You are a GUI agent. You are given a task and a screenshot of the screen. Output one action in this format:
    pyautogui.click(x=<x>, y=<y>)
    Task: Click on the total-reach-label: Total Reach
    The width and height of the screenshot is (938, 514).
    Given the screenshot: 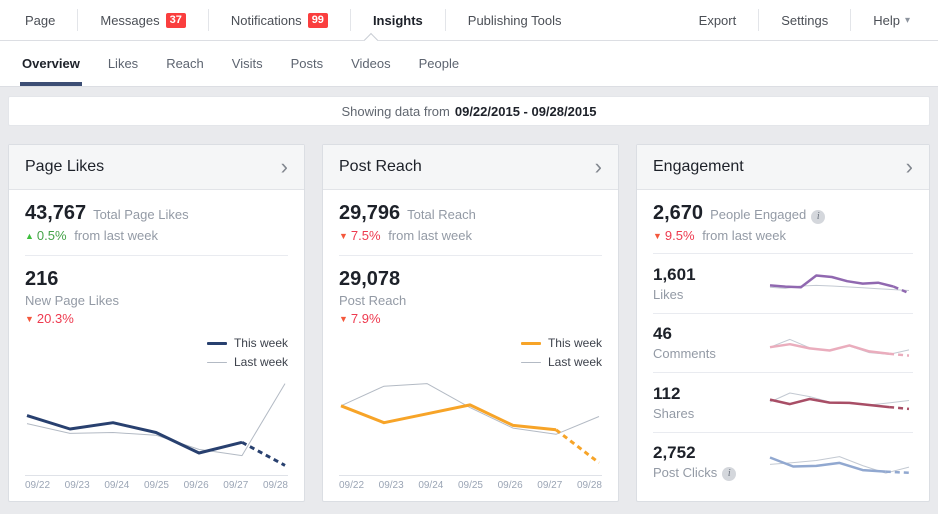 What is the action you would take?
    pyautogui.click(x=441, y=214)
    